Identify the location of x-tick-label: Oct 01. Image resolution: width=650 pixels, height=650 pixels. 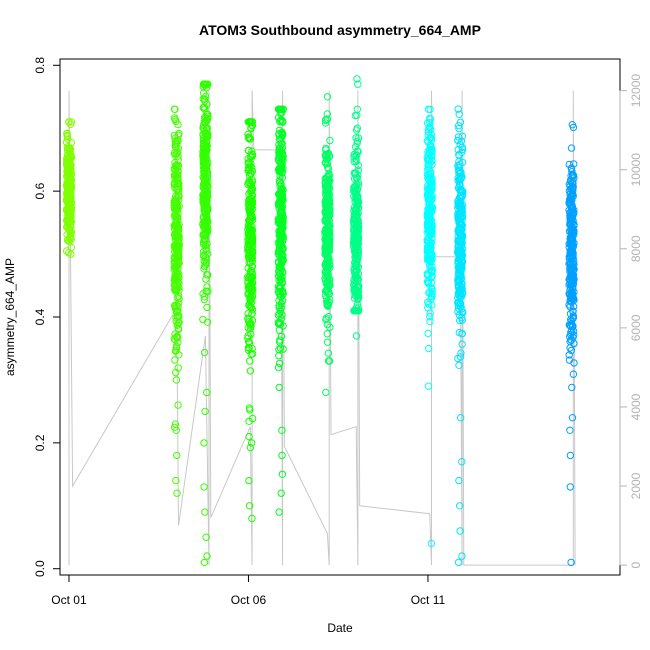
(69, 600).